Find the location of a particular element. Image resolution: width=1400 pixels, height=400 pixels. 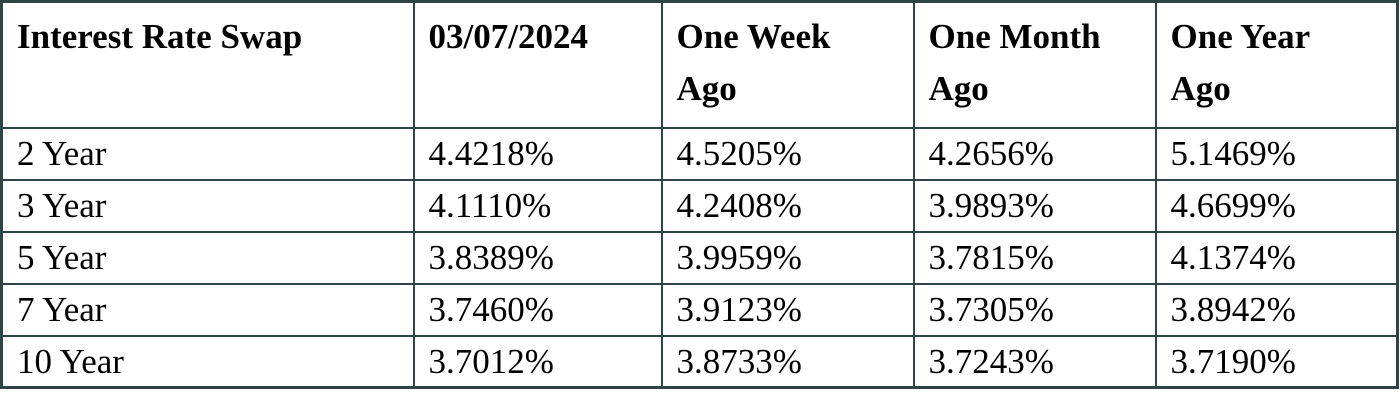

column-header-one-month-ago: One Month Ago is located at coordinates (1034, 64).